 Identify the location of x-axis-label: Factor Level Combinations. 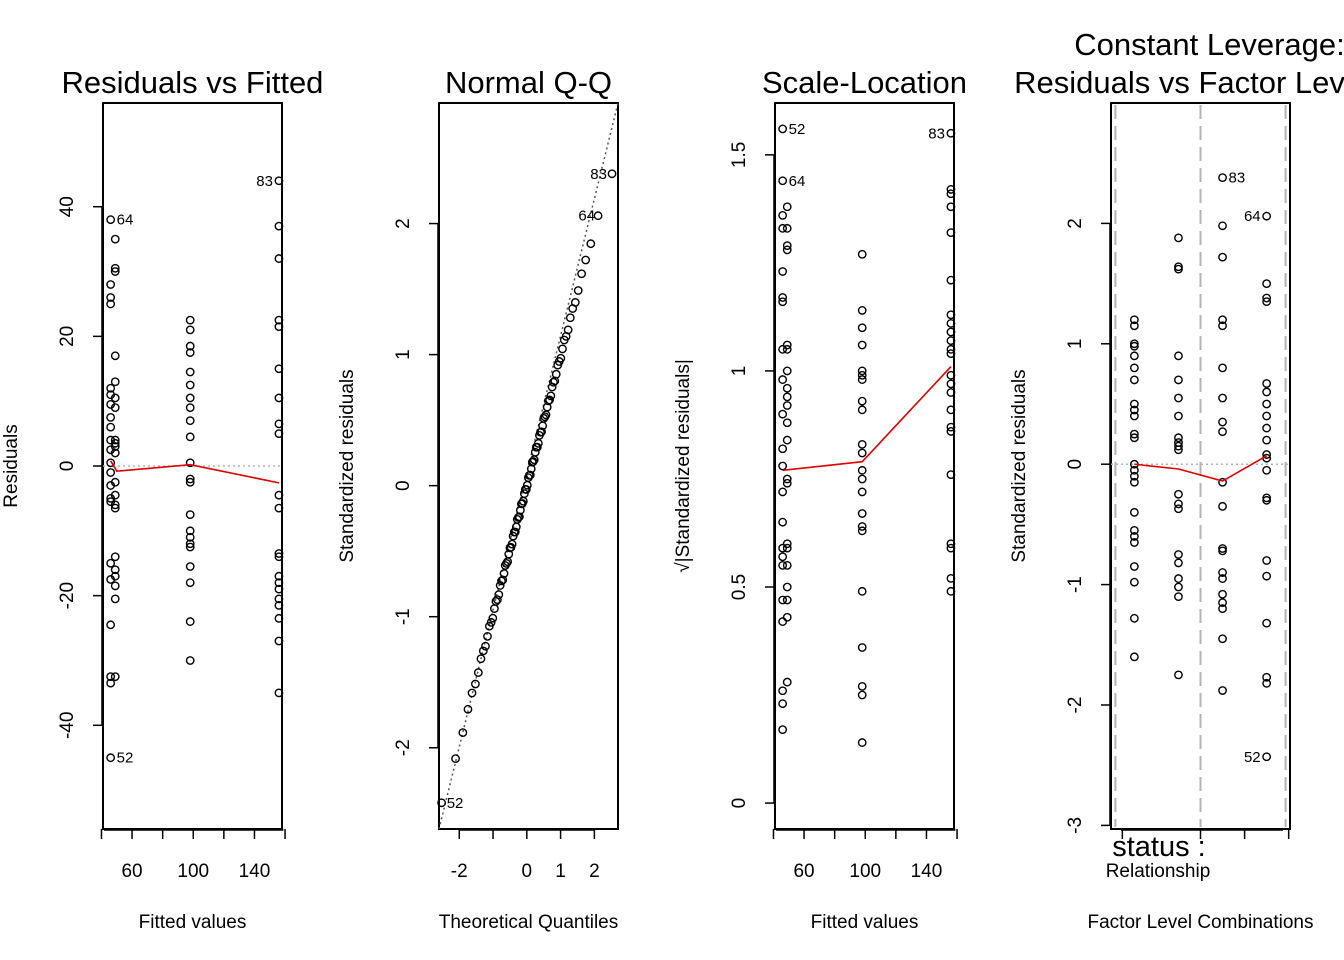
(1201, 922).